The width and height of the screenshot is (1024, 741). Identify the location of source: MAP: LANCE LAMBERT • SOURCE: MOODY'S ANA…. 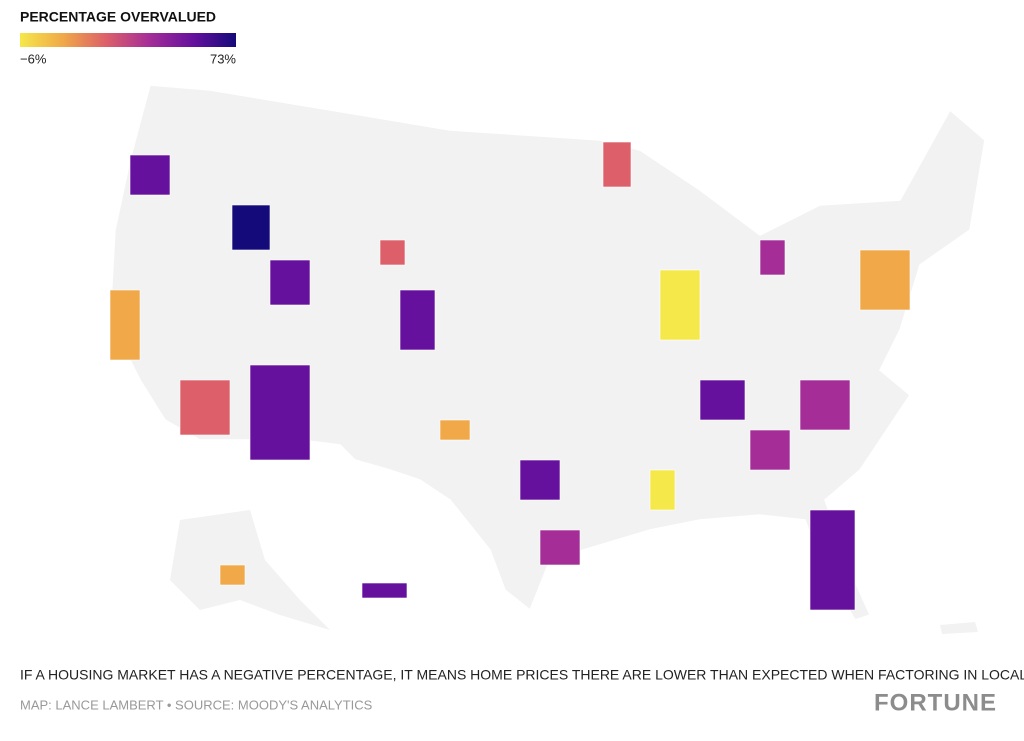
(196, 704).